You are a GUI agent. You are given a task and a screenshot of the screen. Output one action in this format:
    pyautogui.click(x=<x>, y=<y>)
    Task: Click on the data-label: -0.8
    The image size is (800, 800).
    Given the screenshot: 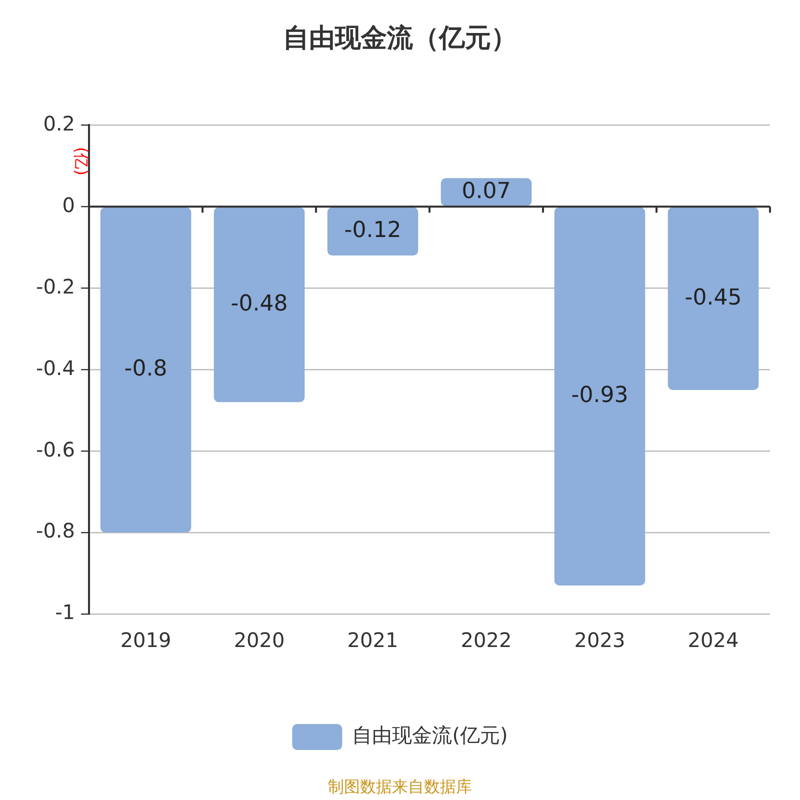 What is the action you would take?
    pyautogui.click(x=146, y=369)
    